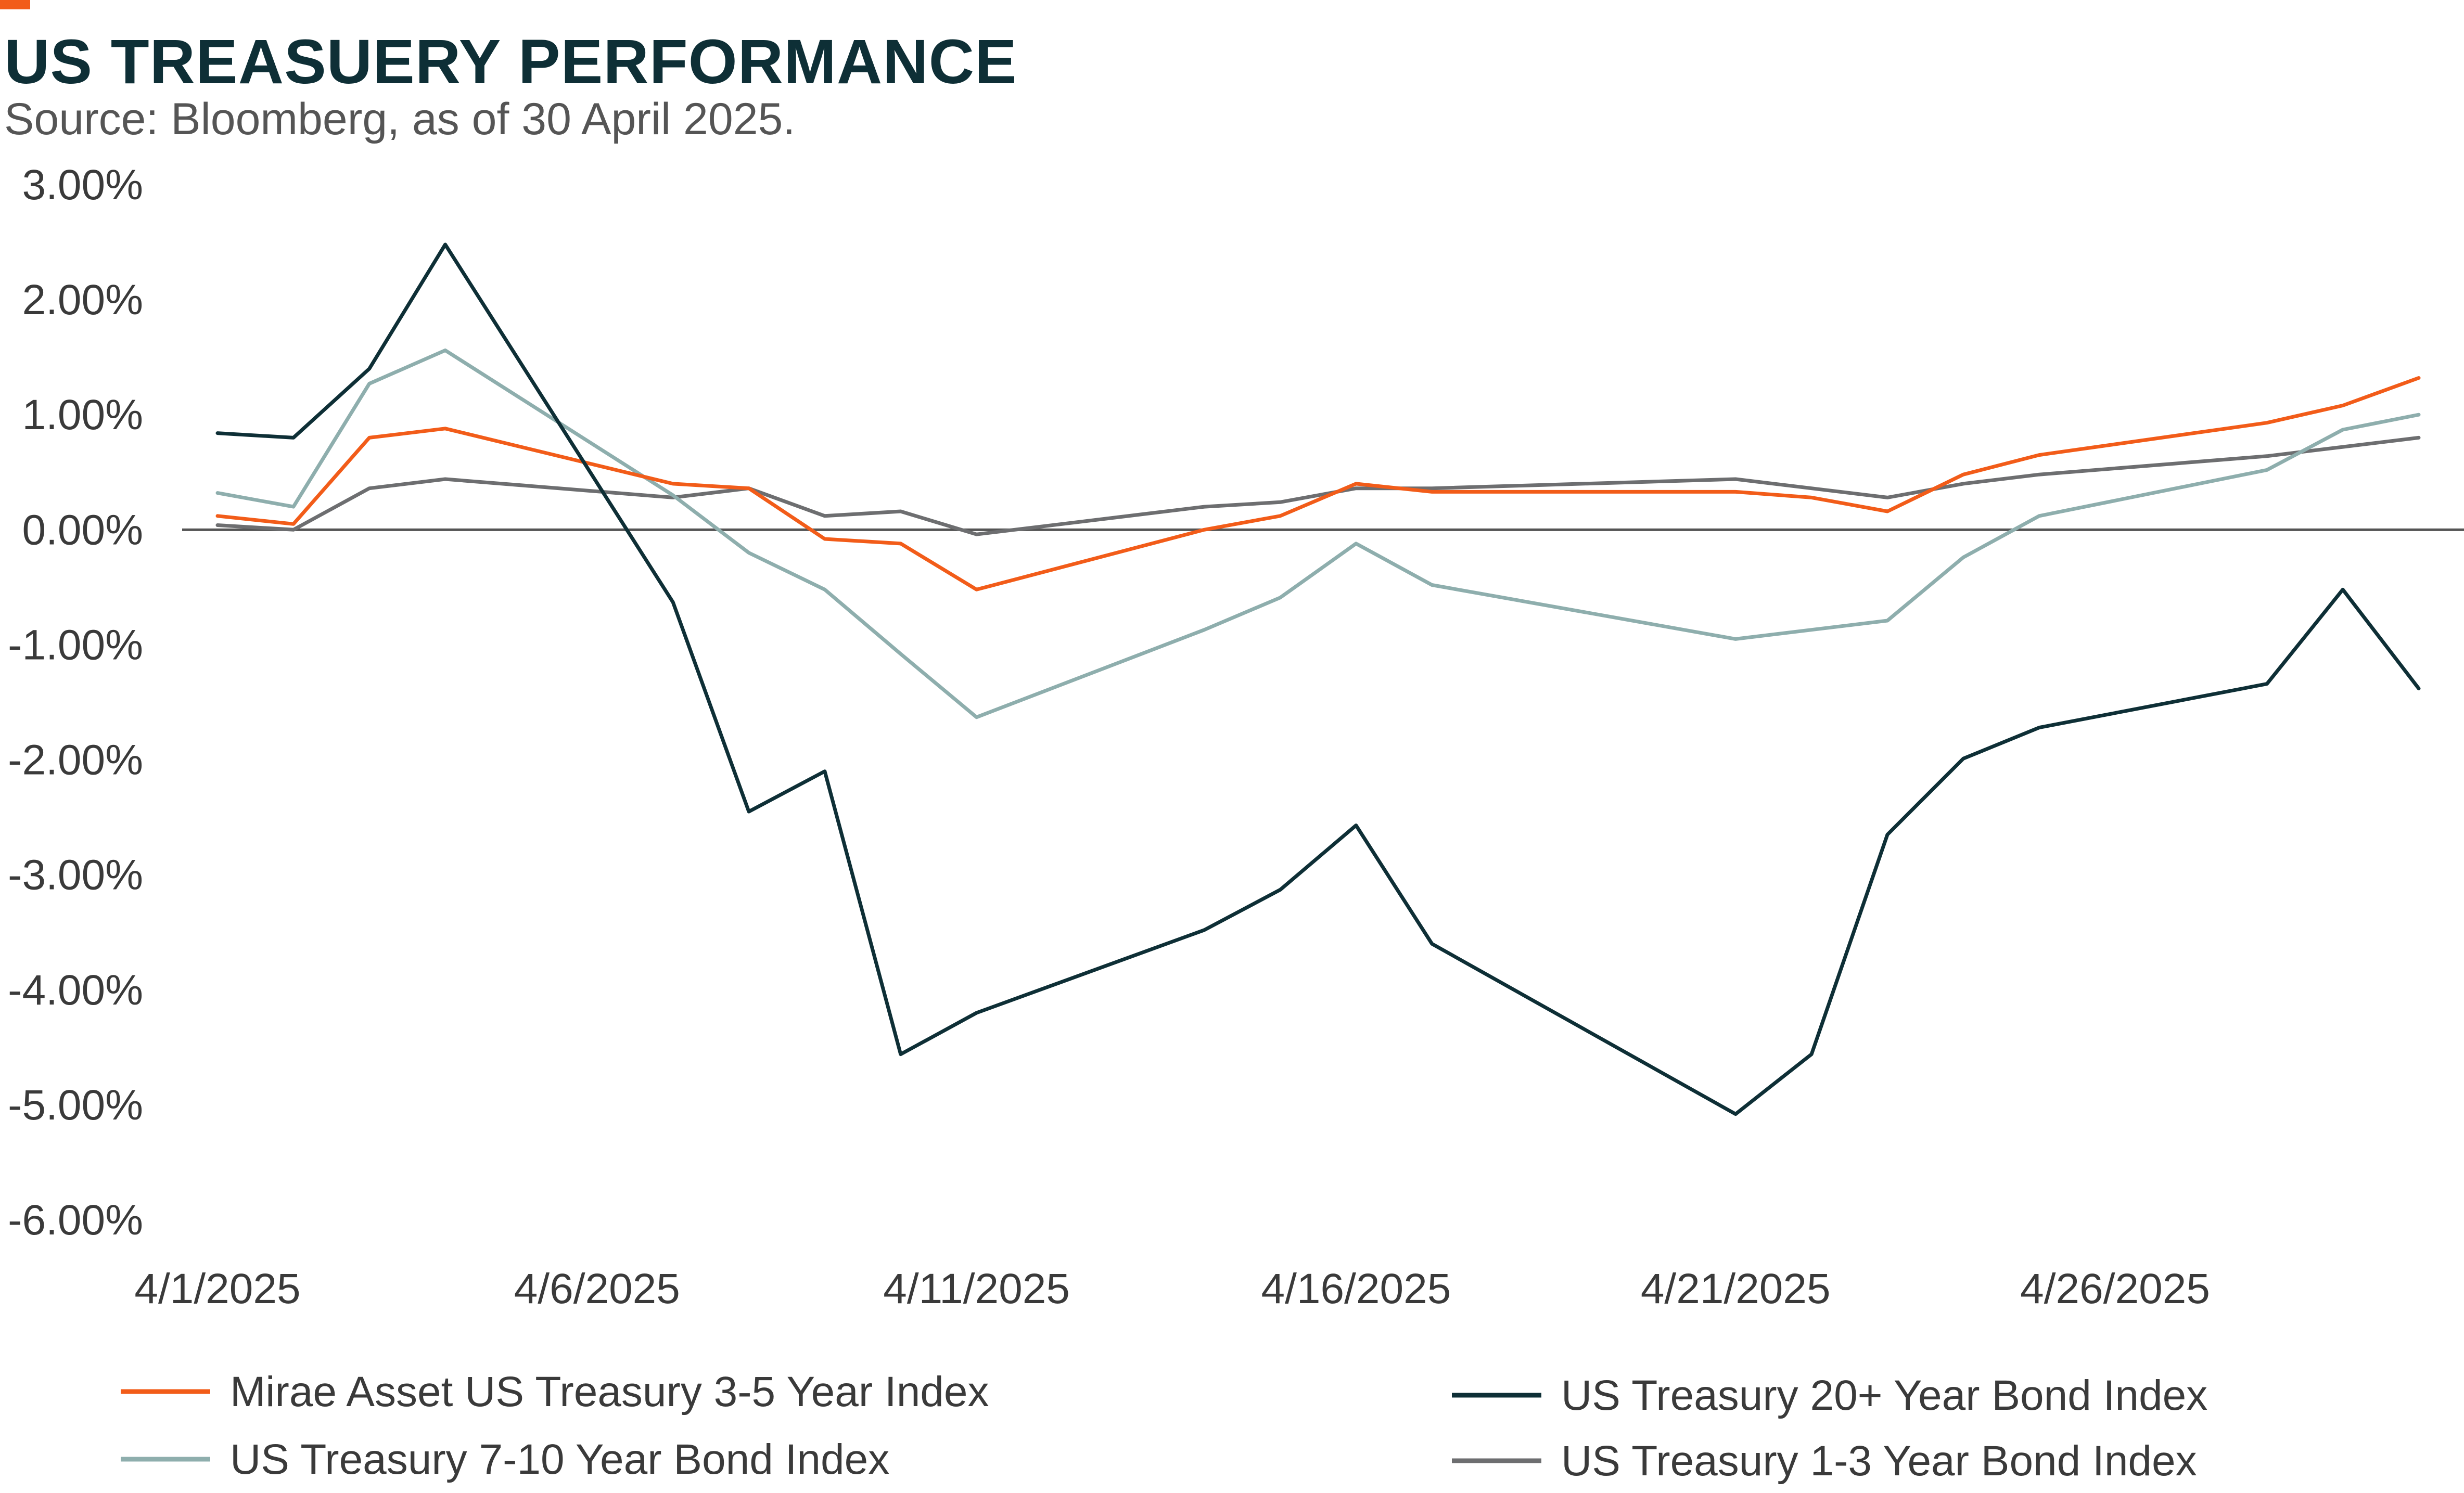 The height and width of the screenshot is (1493, 2464). Describe the element at coordinates (510, 61) in the screenshot. I see `chart-title: US TREASUERY PERFORMANCE` at that location.